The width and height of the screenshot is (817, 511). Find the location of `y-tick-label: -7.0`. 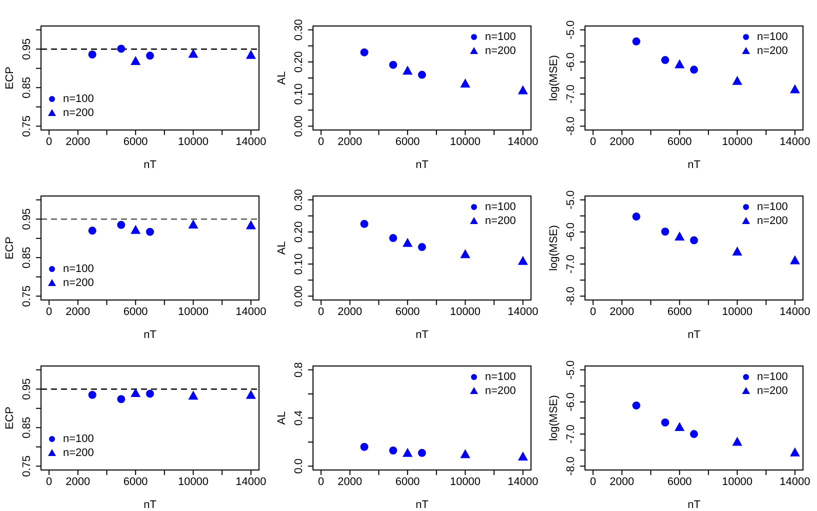

y-tick-label: -7.0 is located at coordinates (571, 94).